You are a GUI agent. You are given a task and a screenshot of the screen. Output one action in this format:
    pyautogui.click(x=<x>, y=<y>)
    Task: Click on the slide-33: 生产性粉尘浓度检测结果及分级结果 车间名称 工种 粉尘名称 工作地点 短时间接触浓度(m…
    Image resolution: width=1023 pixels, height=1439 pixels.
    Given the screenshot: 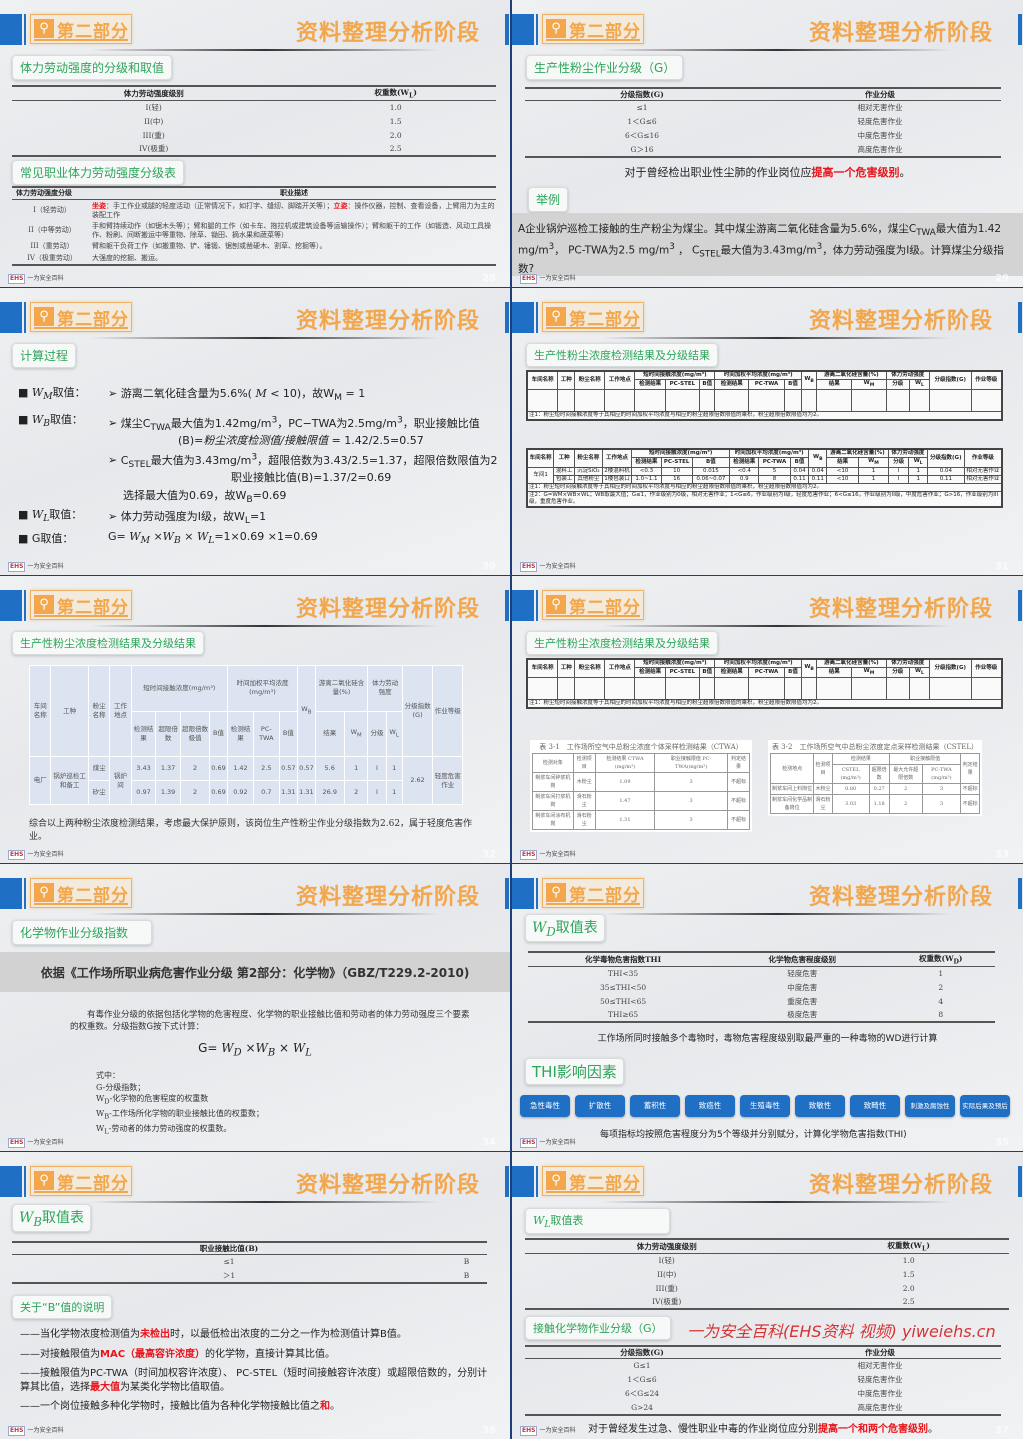 What is the action you would take?
    pyautogui.click(x=767, y=719)
    